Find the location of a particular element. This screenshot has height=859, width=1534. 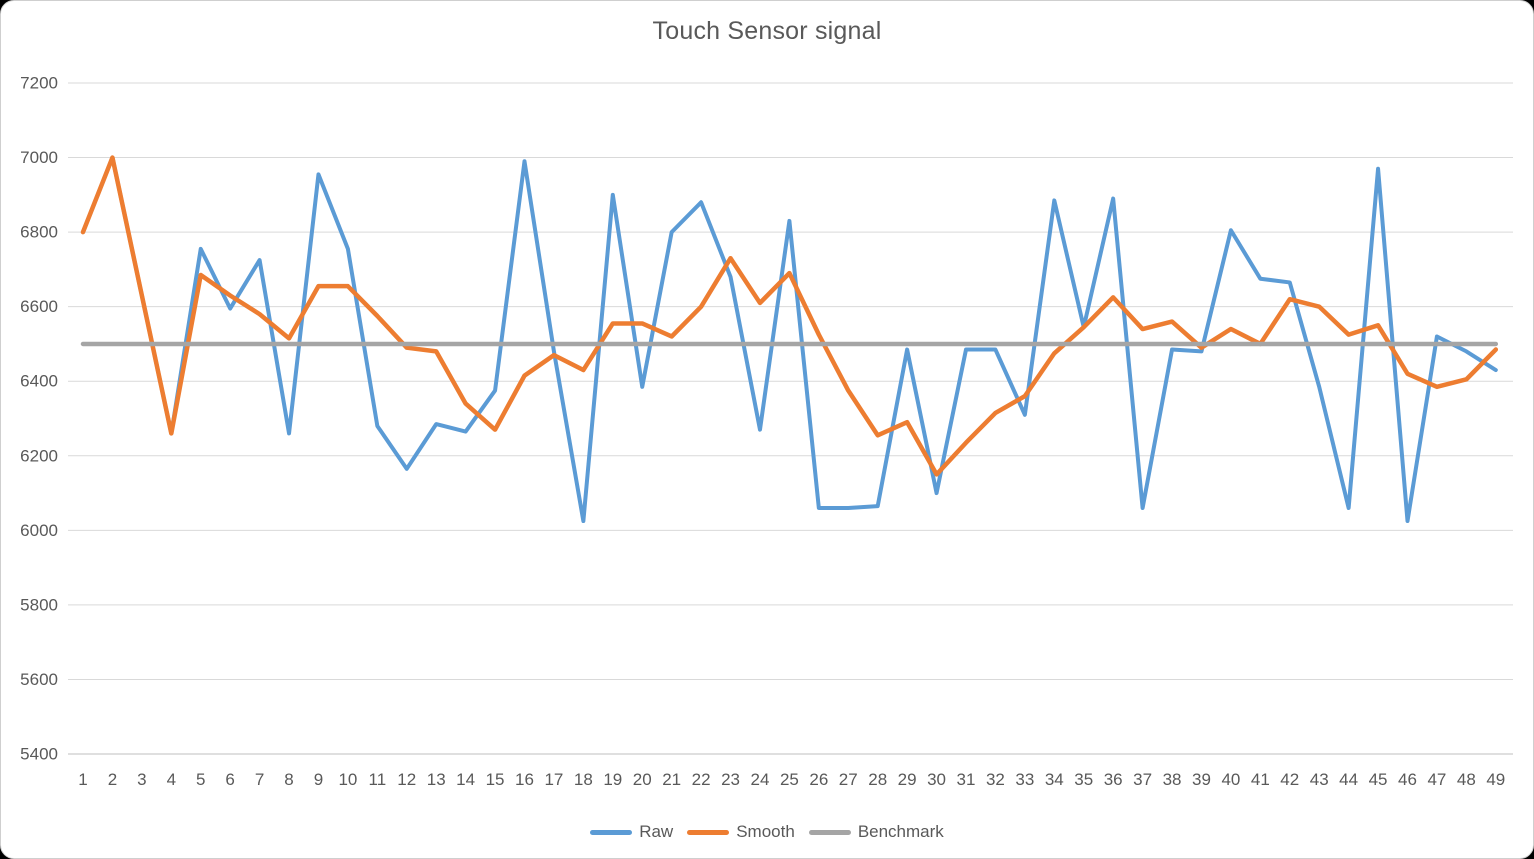

x-tick-label: 48 is located at coordinates (1466, 779).